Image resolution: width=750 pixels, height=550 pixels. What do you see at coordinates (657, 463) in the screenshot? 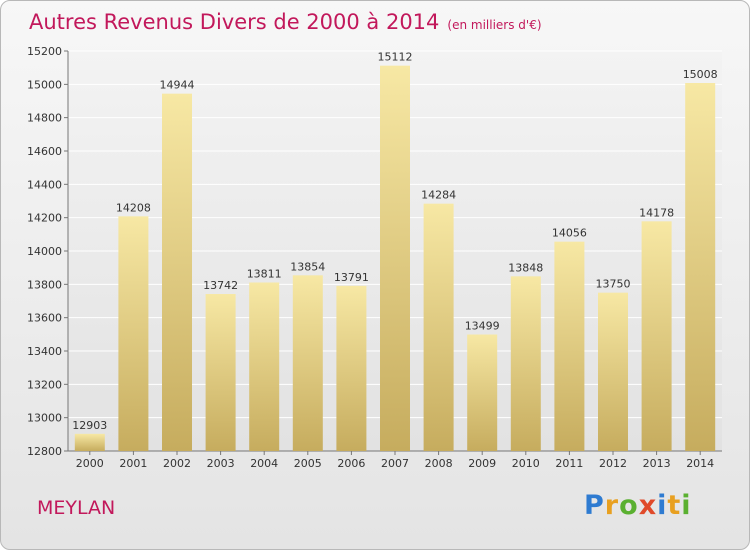
I see `x-tick-label: 2013` at bounding box center [657, 463].